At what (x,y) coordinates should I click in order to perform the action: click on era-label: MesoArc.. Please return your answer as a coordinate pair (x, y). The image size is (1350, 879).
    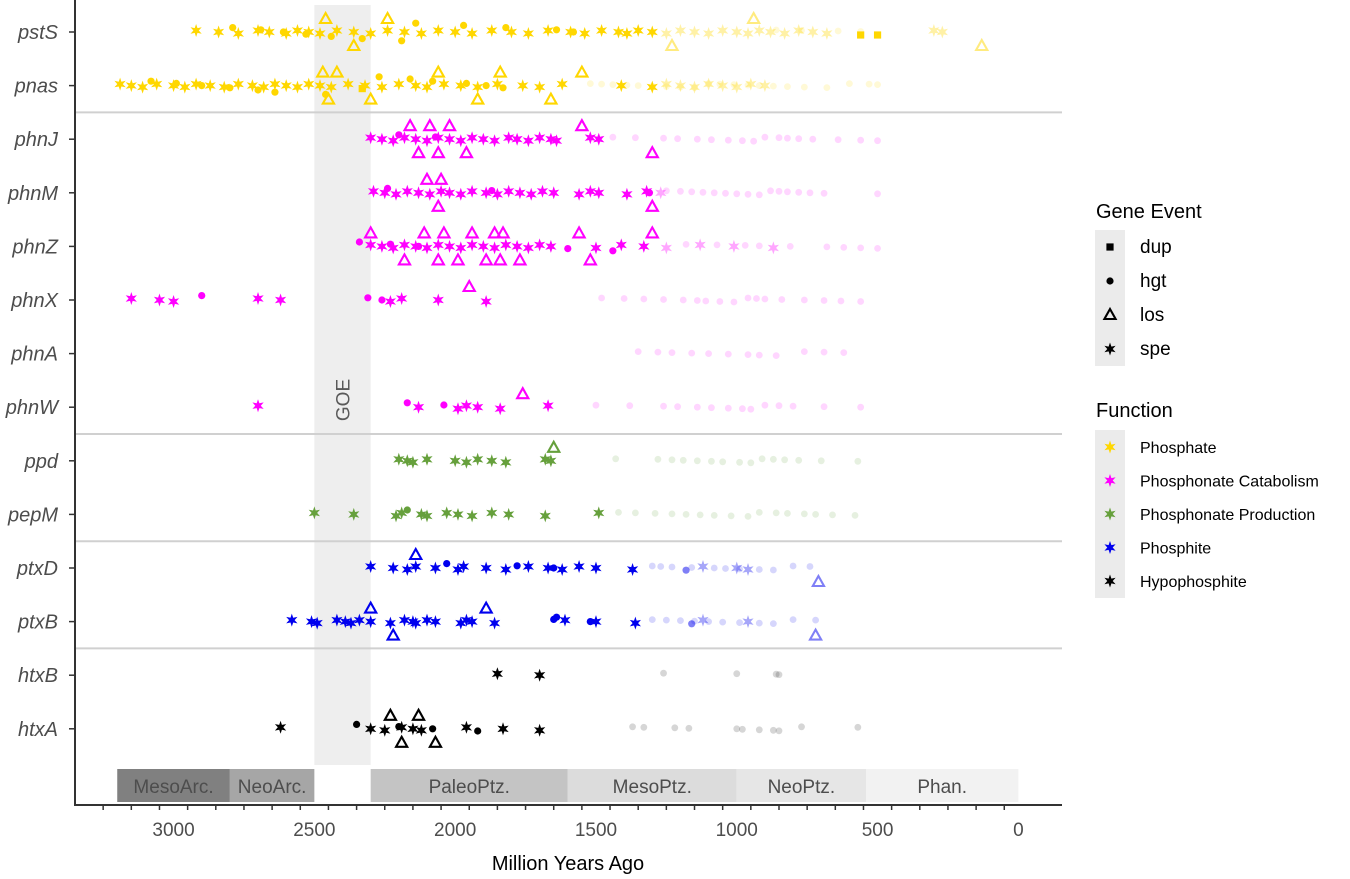
    Looking at the image, I should click on (173, 787).